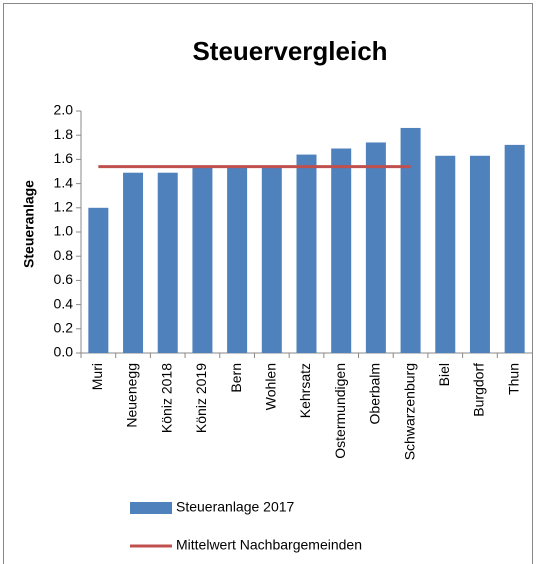 The image size is (536, 564). Describe the element at coordinates (64, 158) in the screenshot. I see `y-tick-label: 1.6` at that location.